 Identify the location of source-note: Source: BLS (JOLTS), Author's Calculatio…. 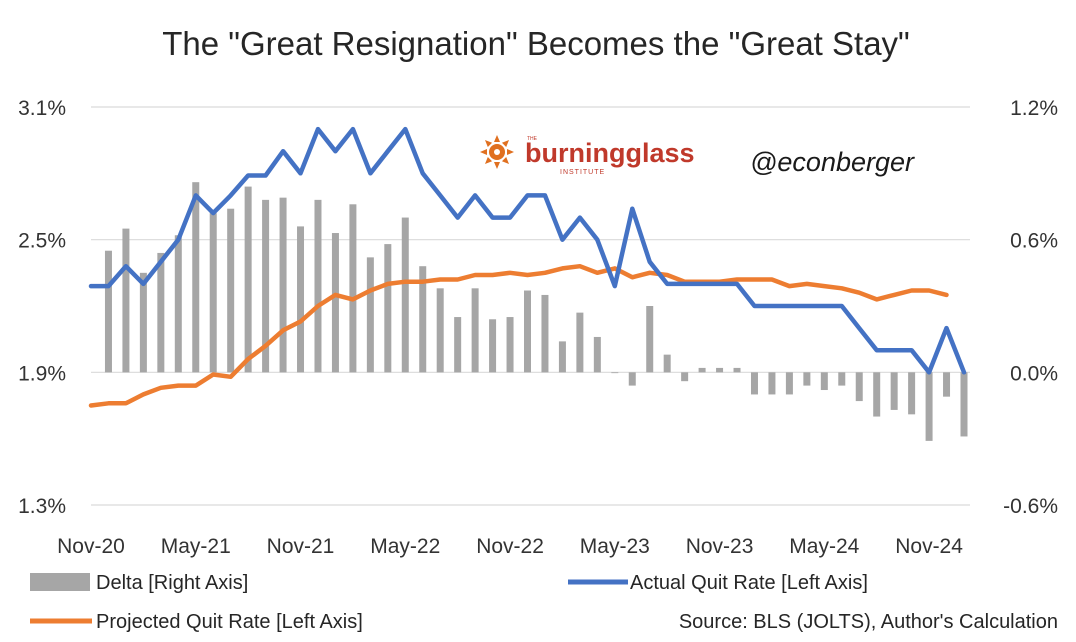
(868, 622).